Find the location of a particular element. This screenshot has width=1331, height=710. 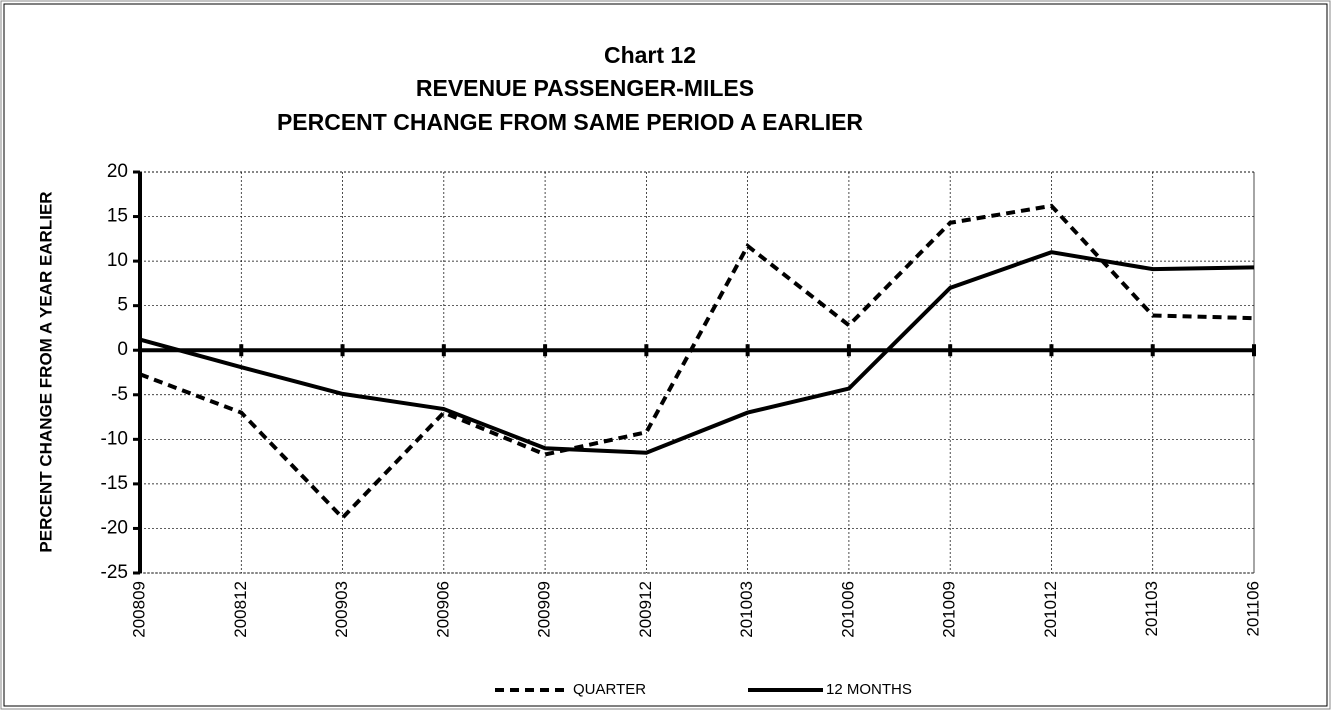

chart-title: REVENUE PASSENGER-MILES is located at coordinates (585, 88).